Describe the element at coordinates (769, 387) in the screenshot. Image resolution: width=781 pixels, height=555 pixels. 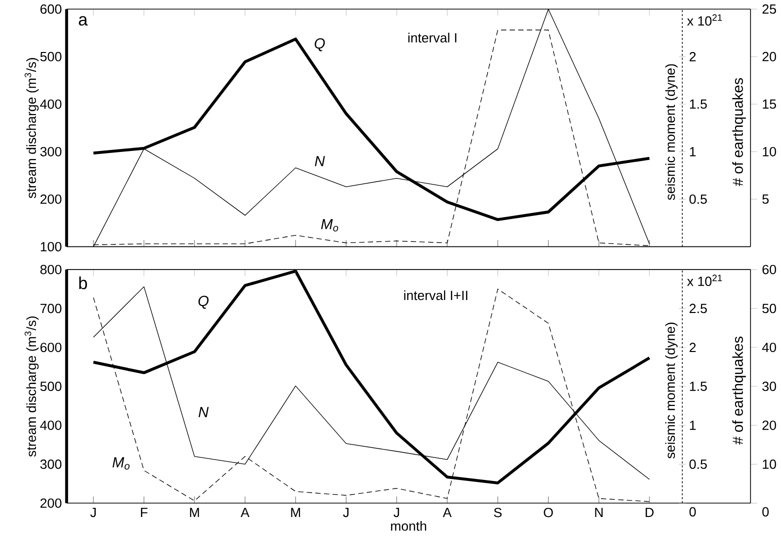
I see `y3-tick-label: 30` at that location.